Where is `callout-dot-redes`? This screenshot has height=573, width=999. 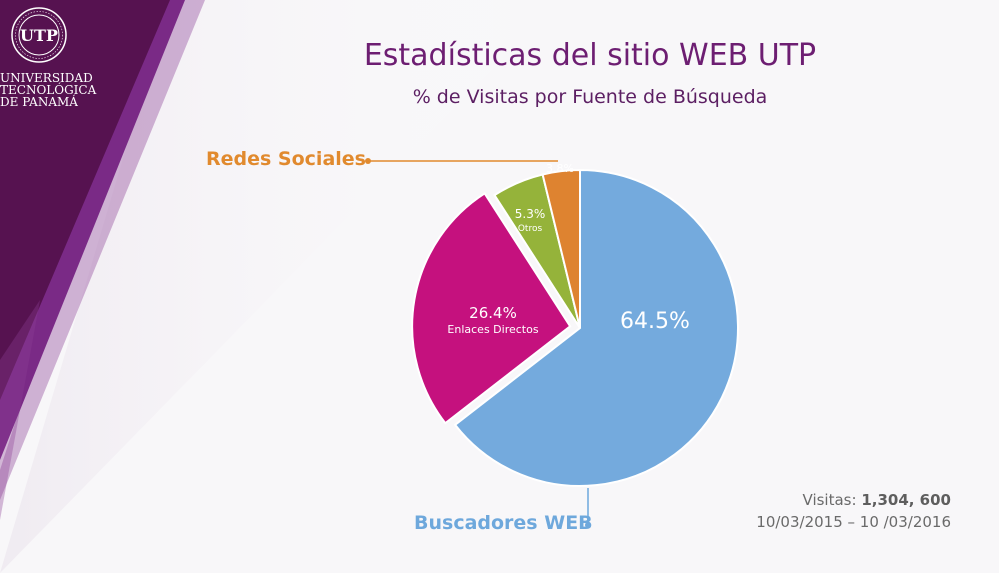
callout-dot-redes is located at coordinates (368, 161).